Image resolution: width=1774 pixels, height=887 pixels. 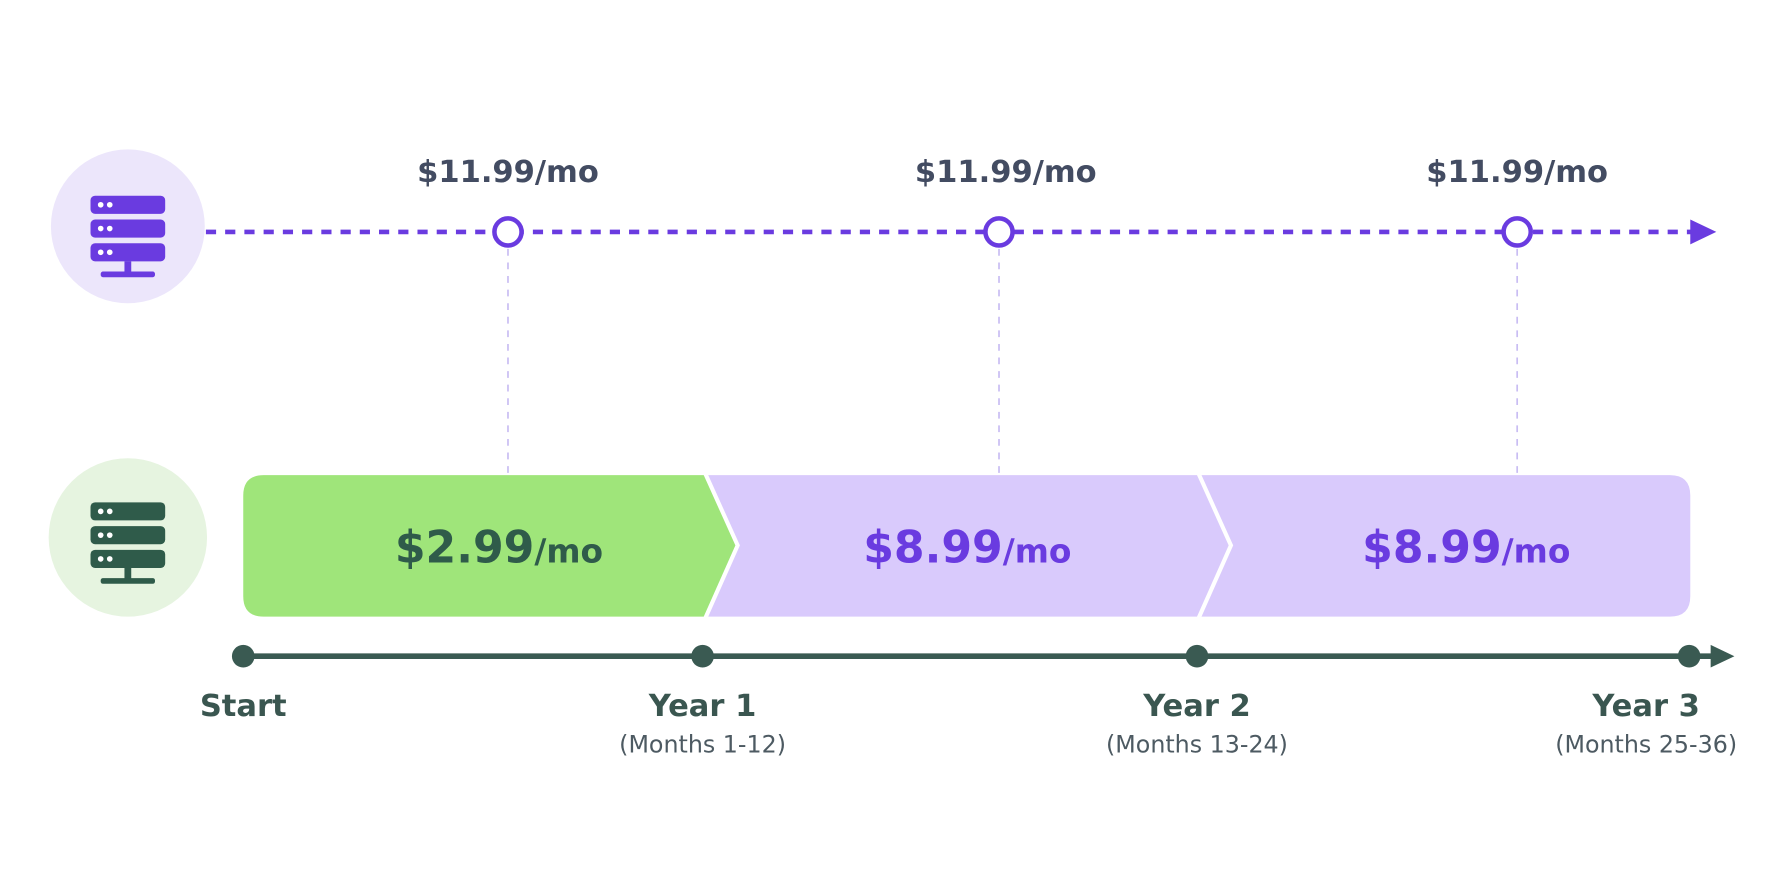 What do you see at coordinates (1013, 360) in the screenshot?
I see `guides` at bounding box center [1013, 360].